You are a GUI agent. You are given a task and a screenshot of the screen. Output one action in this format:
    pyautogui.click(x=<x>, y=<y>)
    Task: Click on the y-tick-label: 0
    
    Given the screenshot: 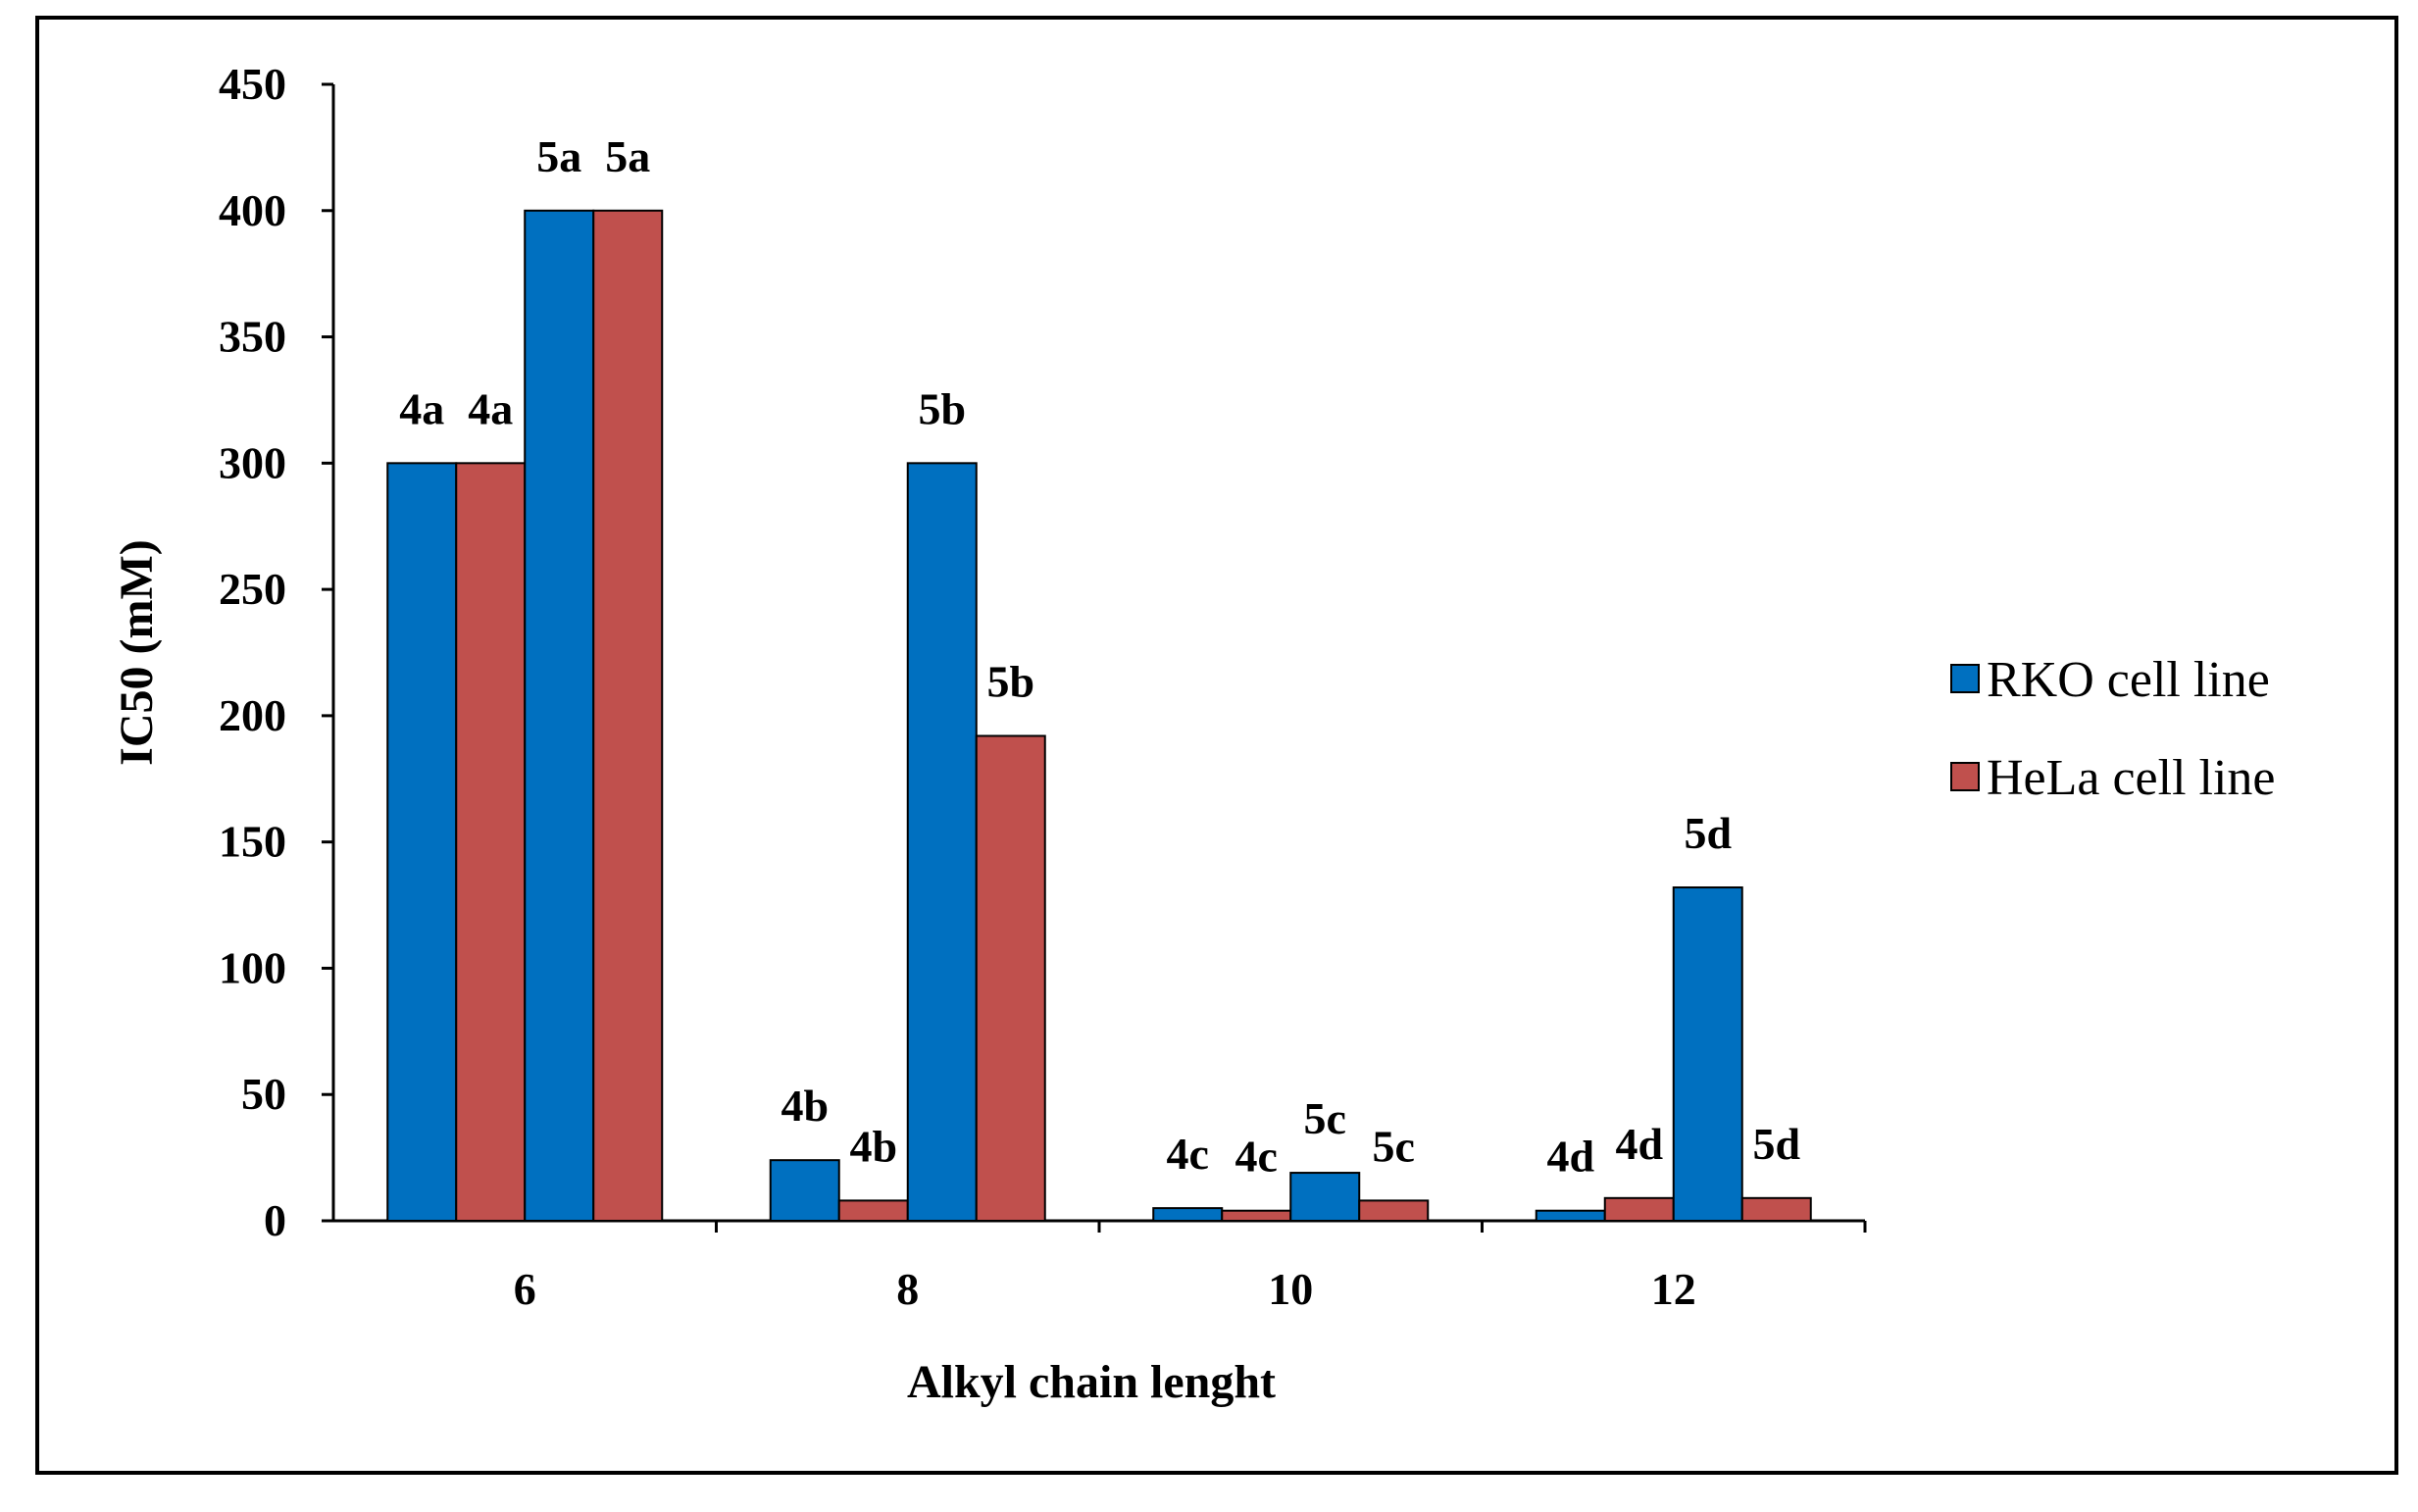 What is the action you would take?
    pyautogui.click(x=275, y=1220)
    